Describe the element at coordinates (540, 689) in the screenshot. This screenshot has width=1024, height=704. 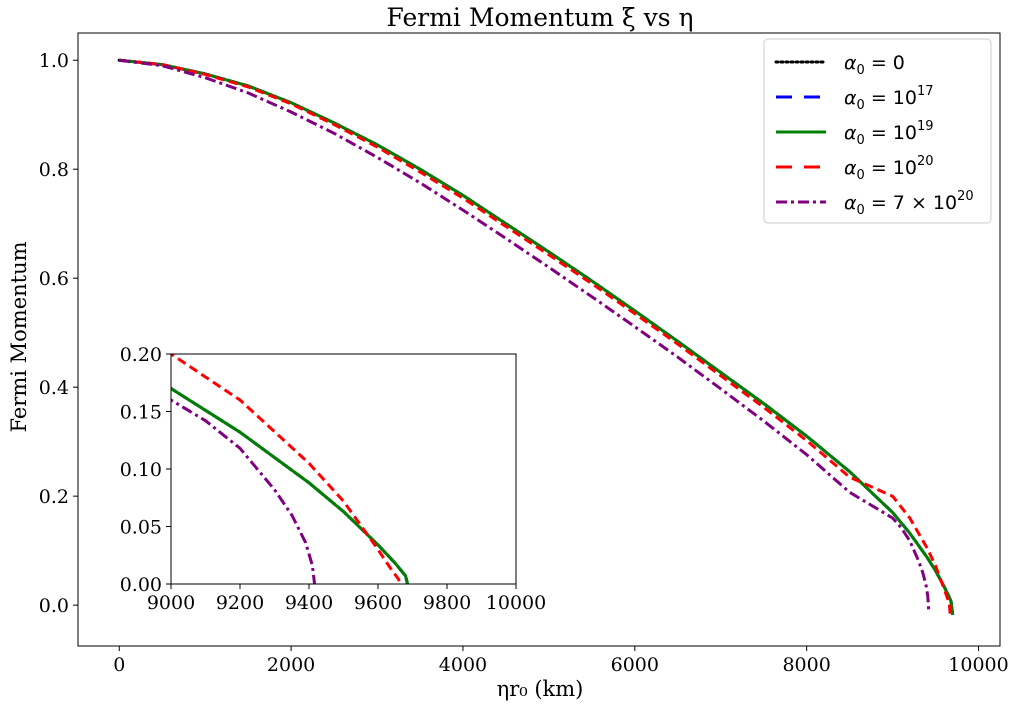
I see `x-axis-label: ηr₀ (km)` at that location.